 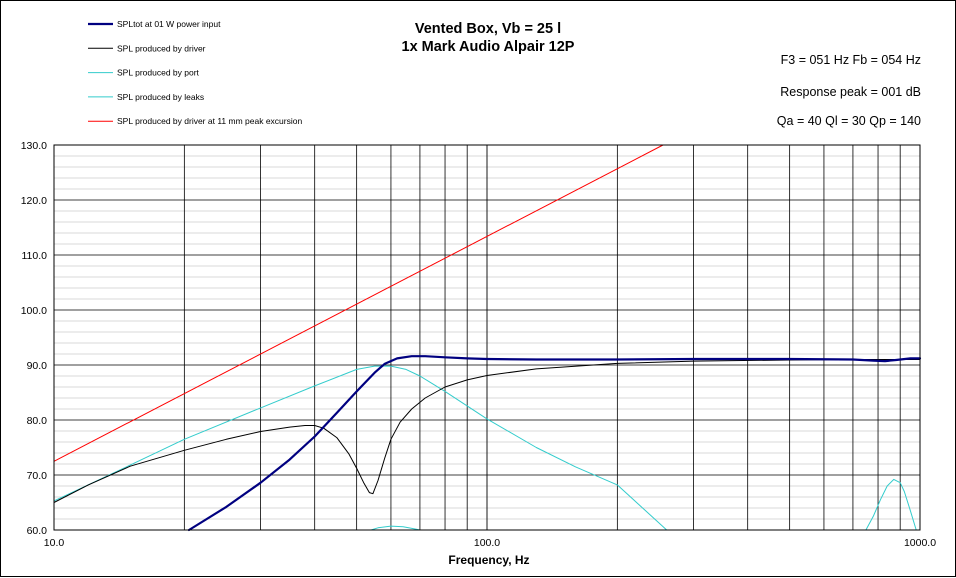 What do you see at coordinates (37, 421) in the screenshot?
I see `y-tick-label: 80.0` at bounding box center [37, 421].